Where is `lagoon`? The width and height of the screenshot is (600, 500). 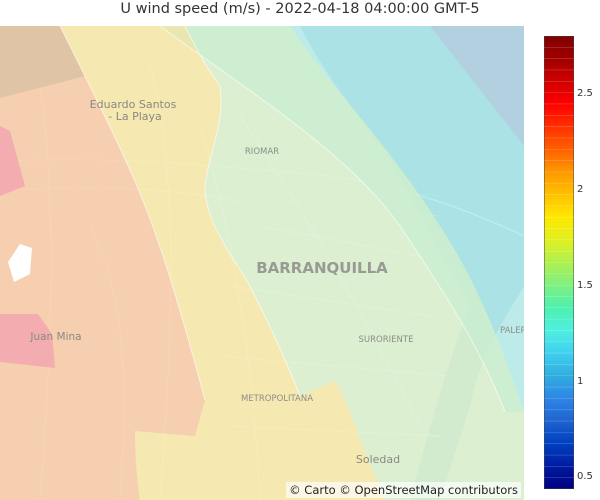 lagoon is located at coordinates (20, 263).